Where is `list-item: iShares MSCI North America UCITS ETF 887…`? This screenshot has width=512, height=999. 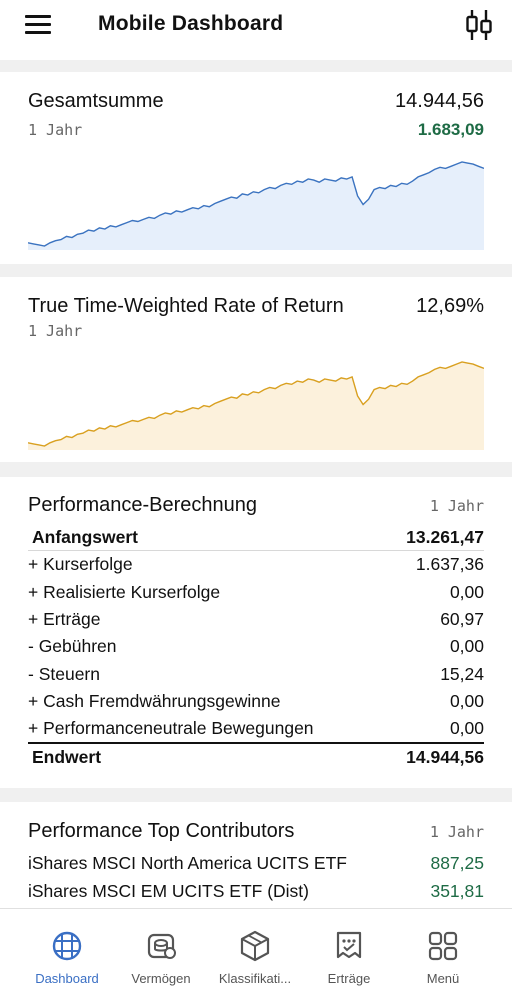 list-item: iShares MSCI North America UCITS ETF 887… is located at coordinates (256, 863).